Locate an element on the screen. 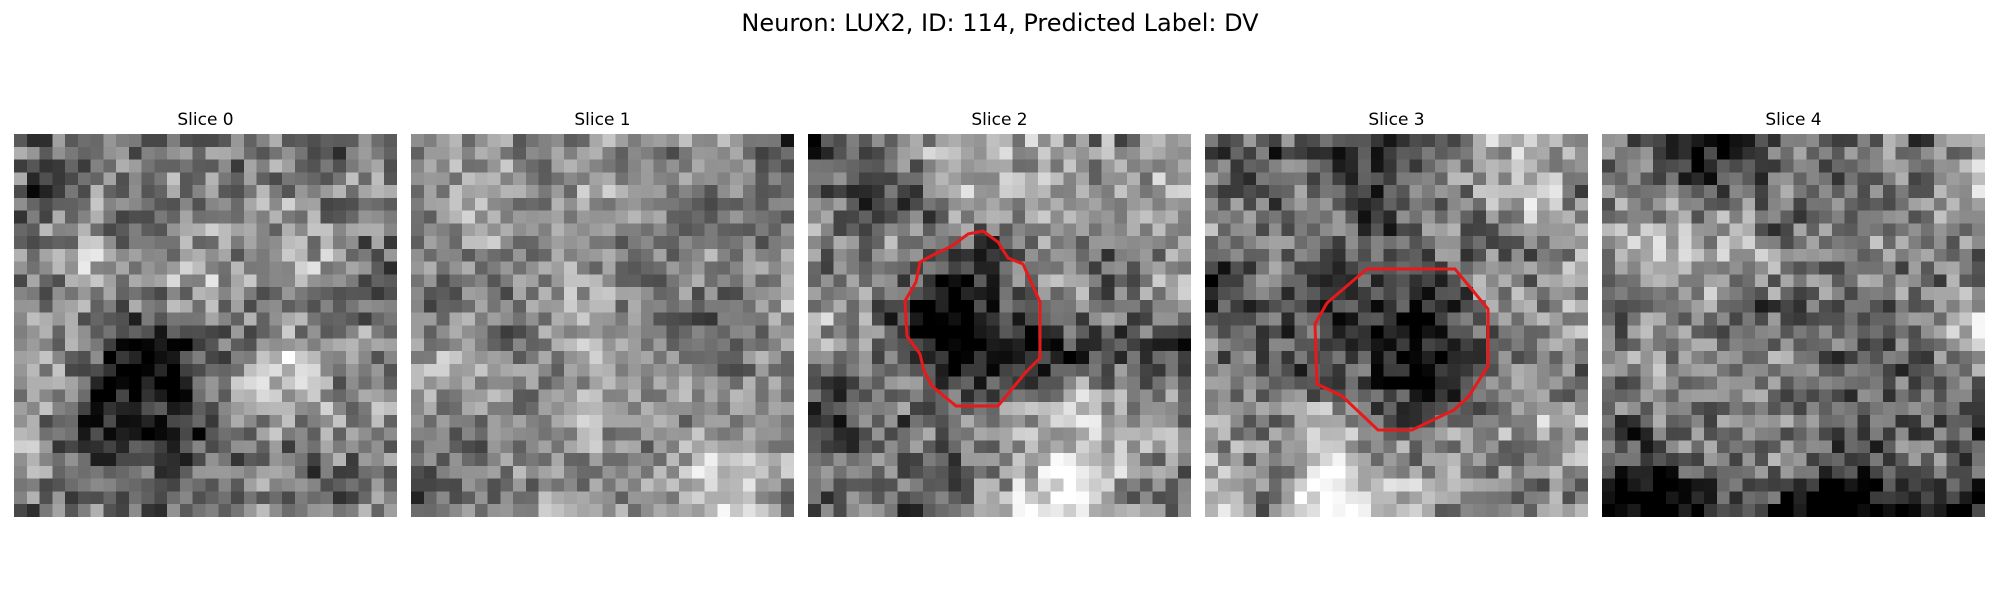  slice-2-roi-outline is located at coordinates (972, 318).